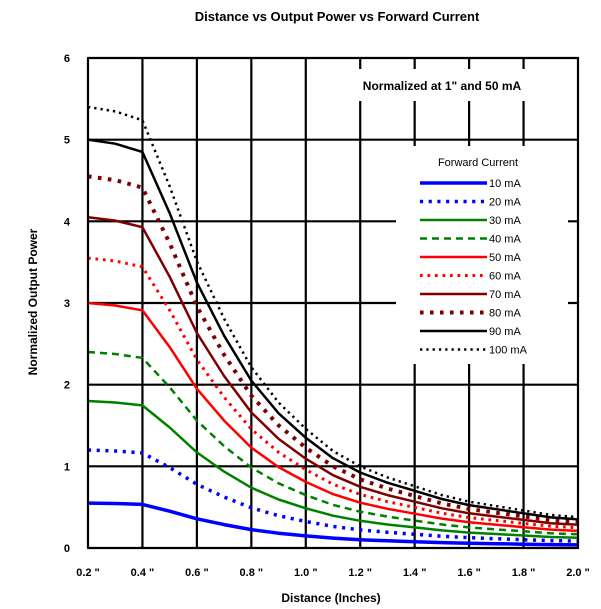  Describe the element at coordinates (505, 203) in the screenshot. I see `legend-label: 20 mA` at that location.